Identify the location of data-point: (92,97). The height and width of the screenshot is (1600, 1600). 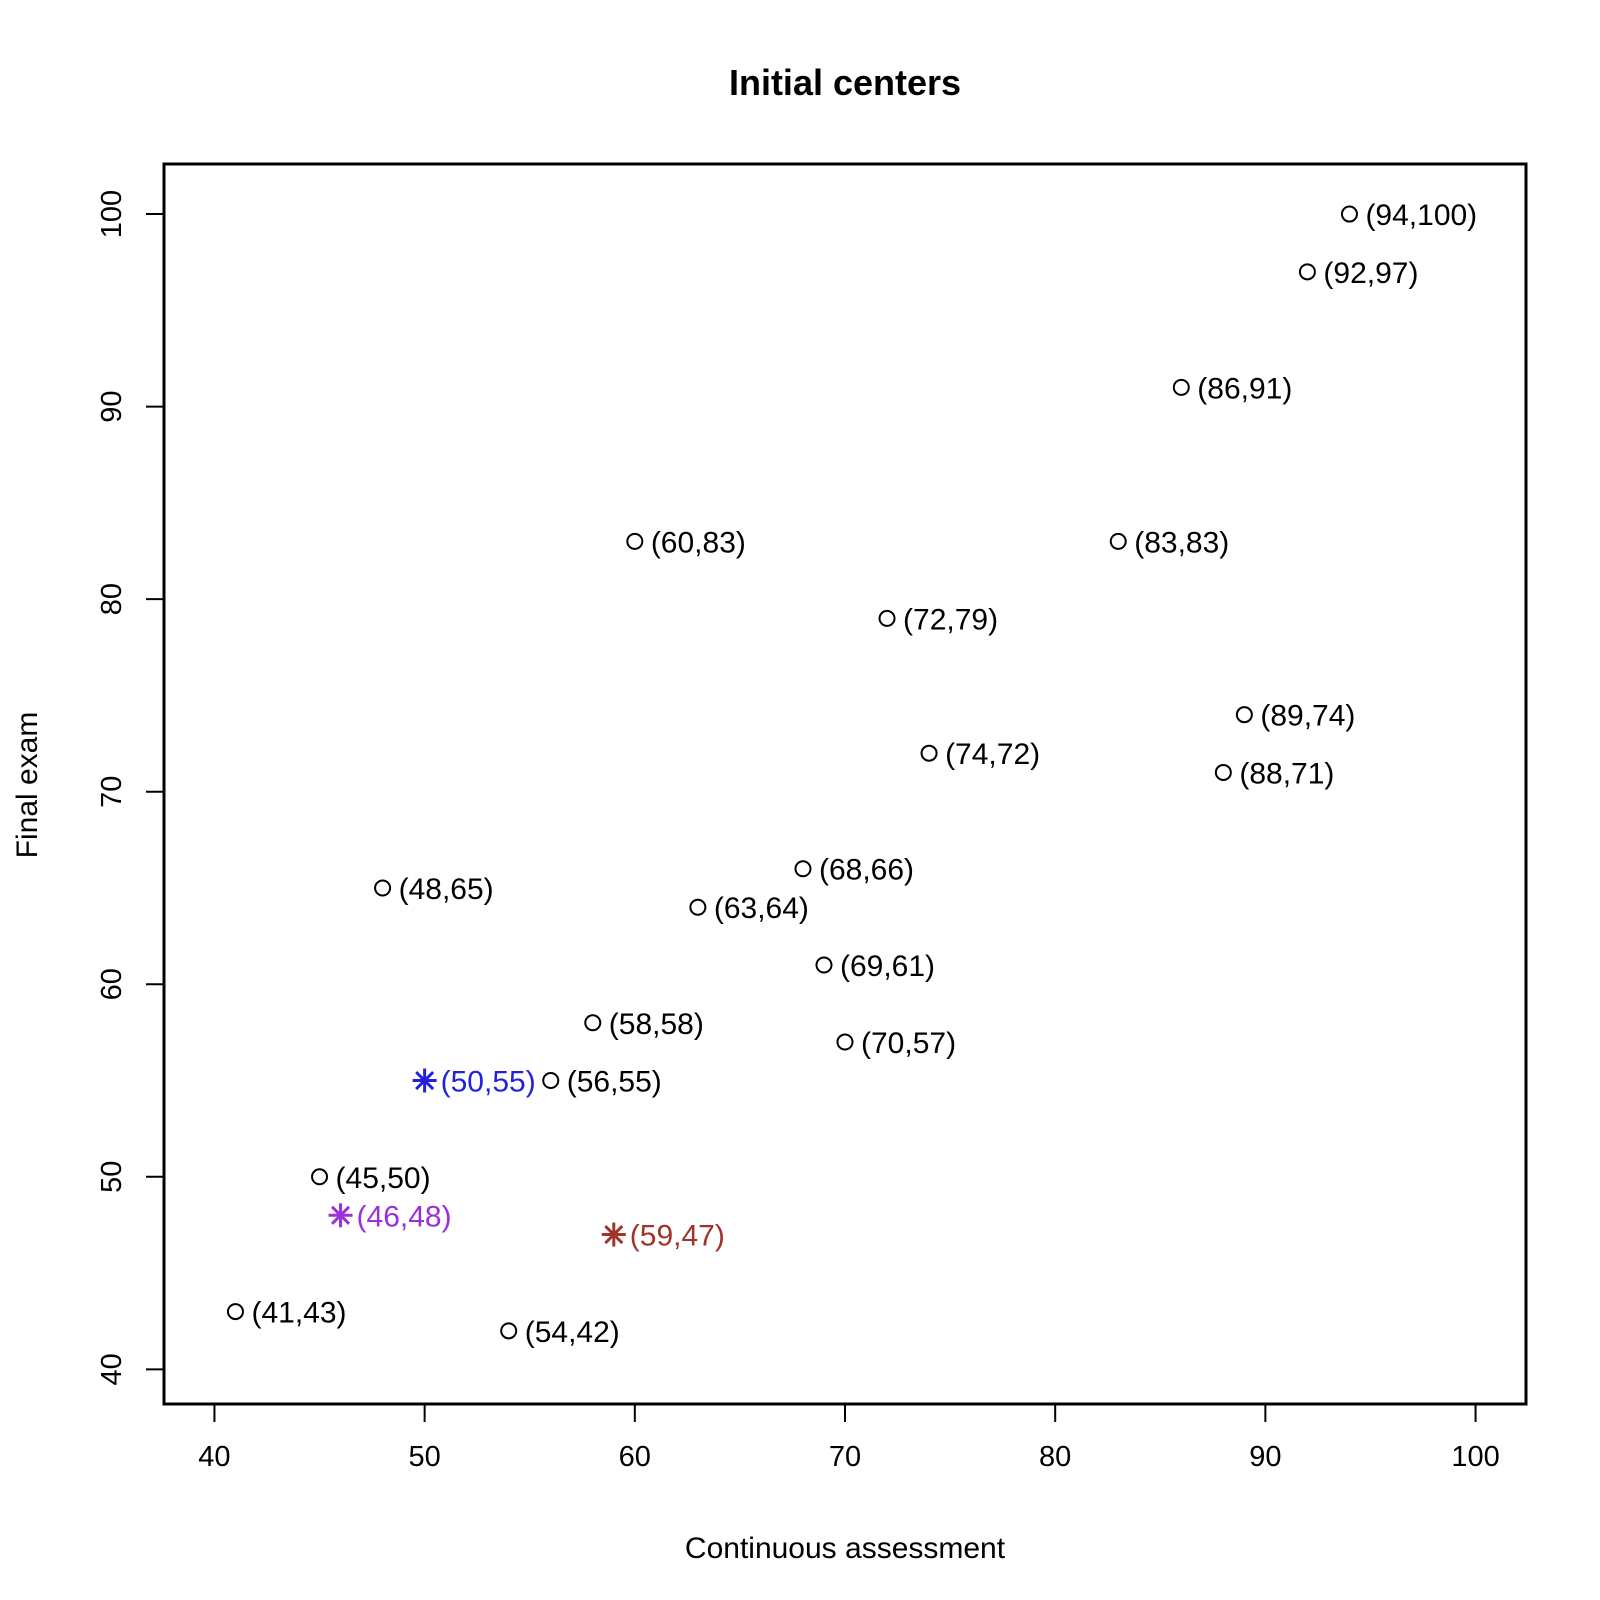
(1358, 273).